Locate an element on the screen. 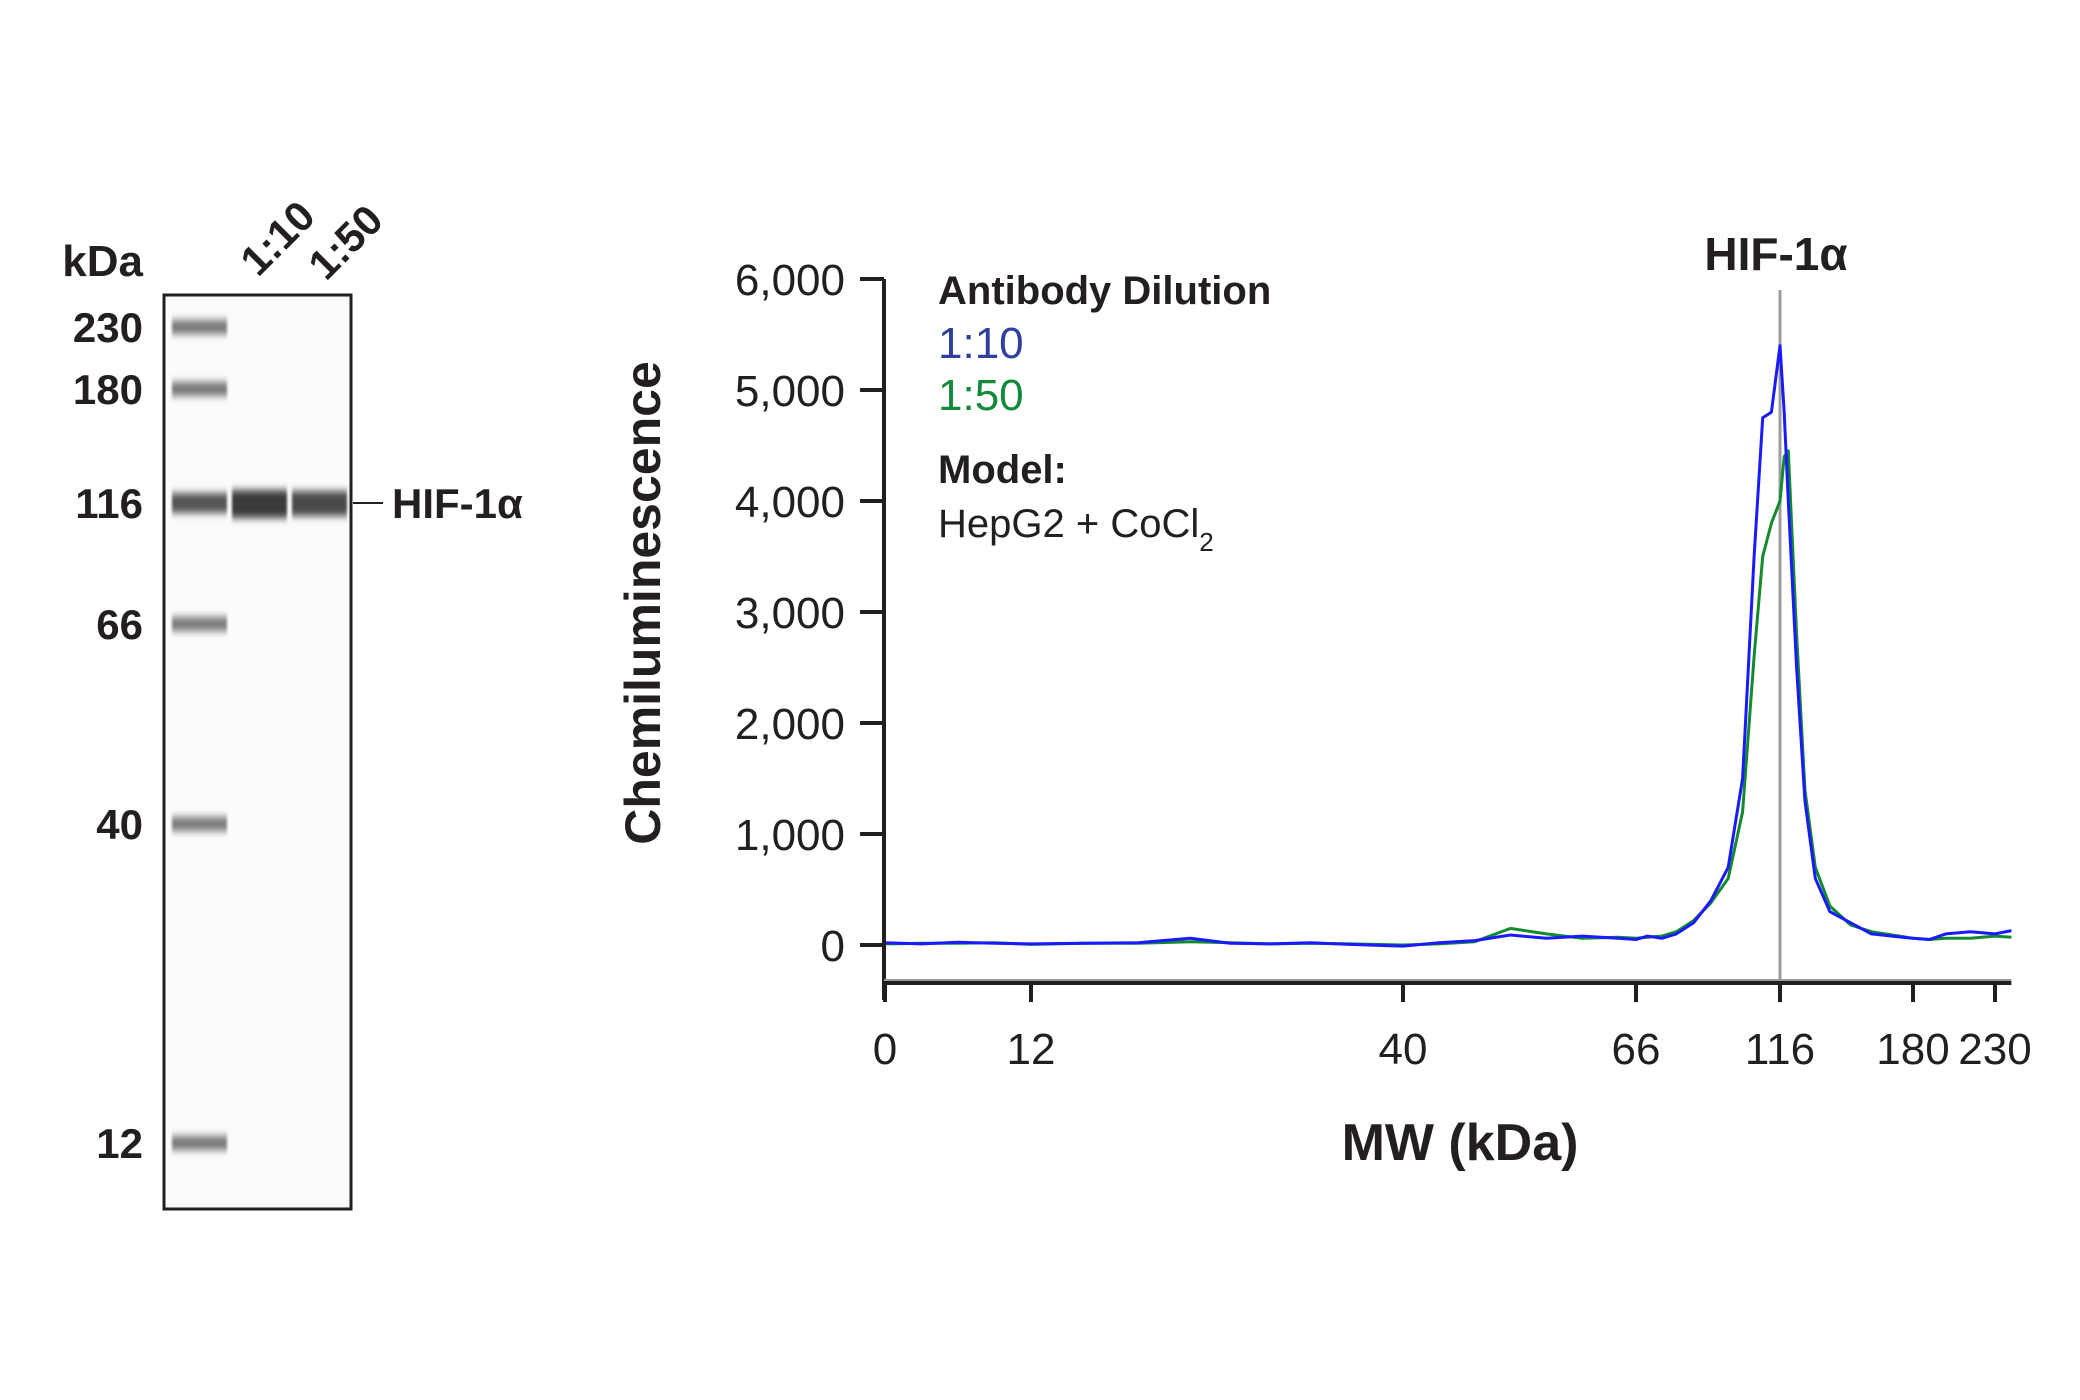  y-tick-label: 1,000 is located at coordinates (790, 835).